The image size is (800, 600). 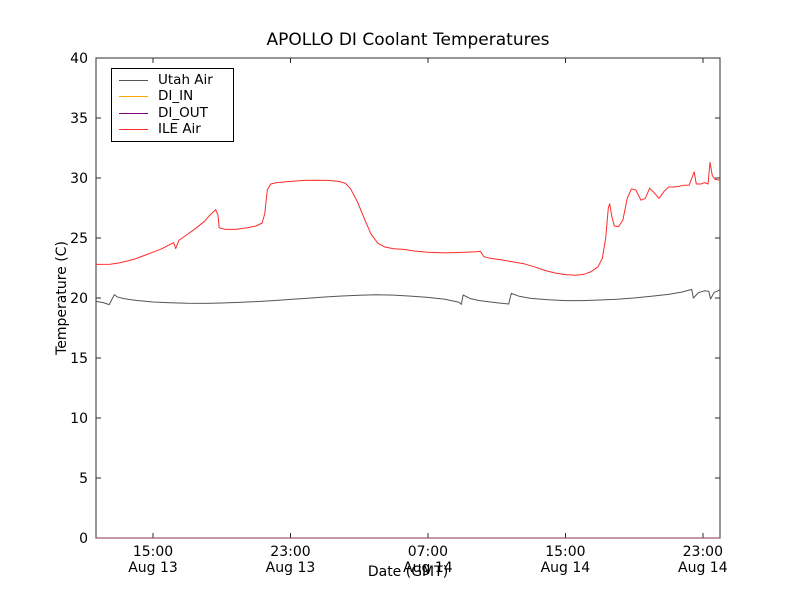 I want to click on legend-item-ile-air: ILE Air, so click(x=172, y=130).